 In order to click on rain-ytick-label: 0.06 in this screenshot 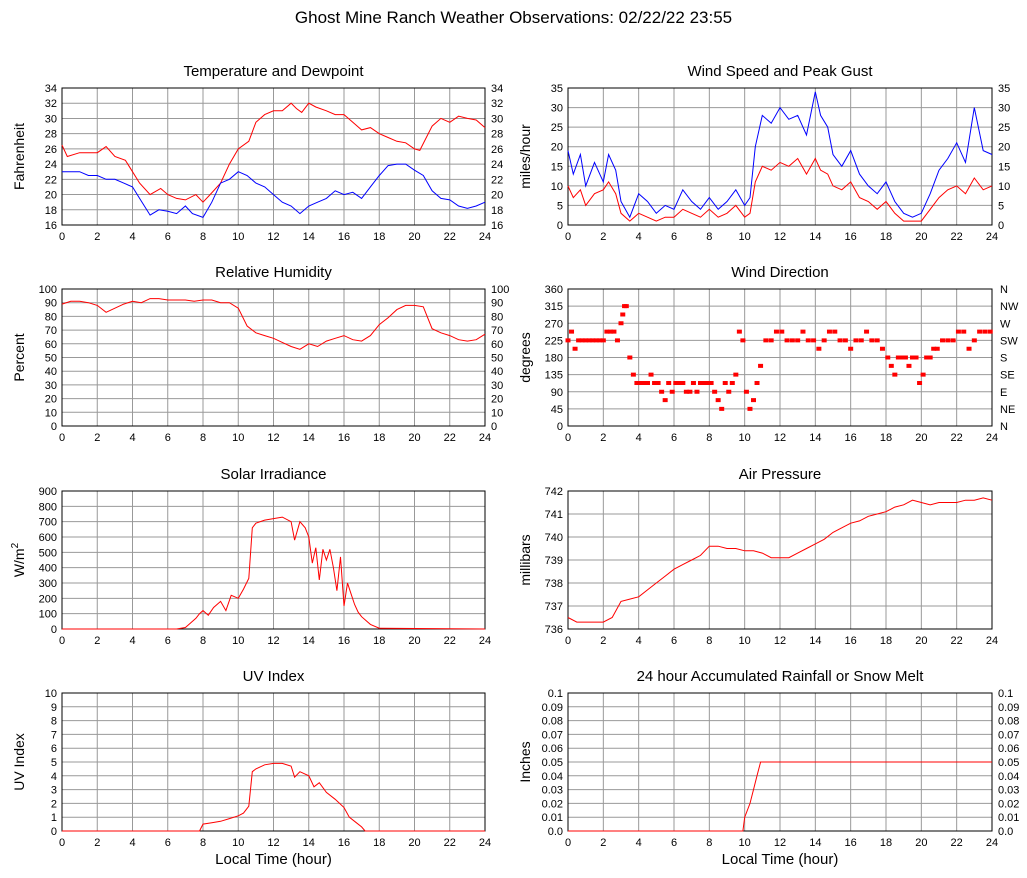, I will do `click(552, 749)`.